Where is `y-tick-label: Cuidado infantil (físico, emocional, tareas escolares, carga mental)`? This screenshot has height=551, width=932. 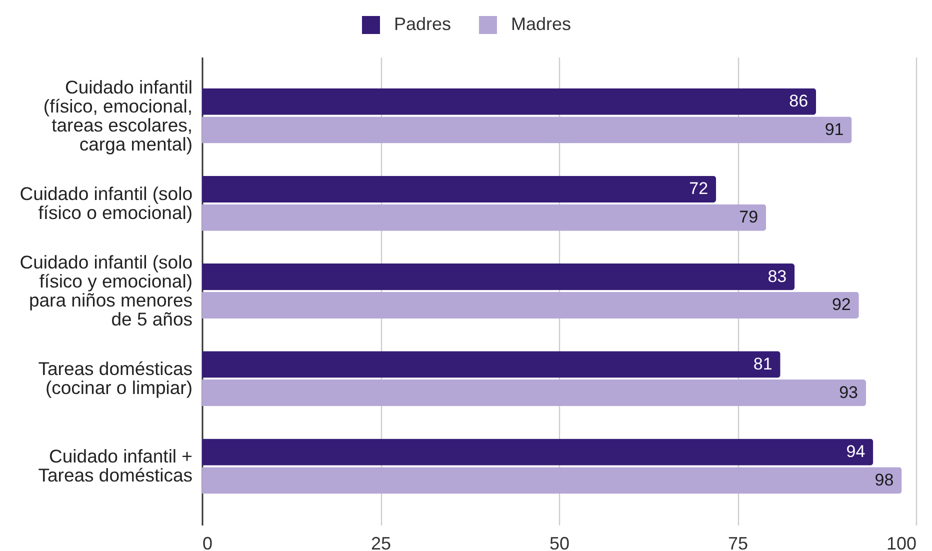 y-tick-label: Cuidado infantil (físico, emocional, tareas escolares, carga mental) is located at coordinates (117, 115).